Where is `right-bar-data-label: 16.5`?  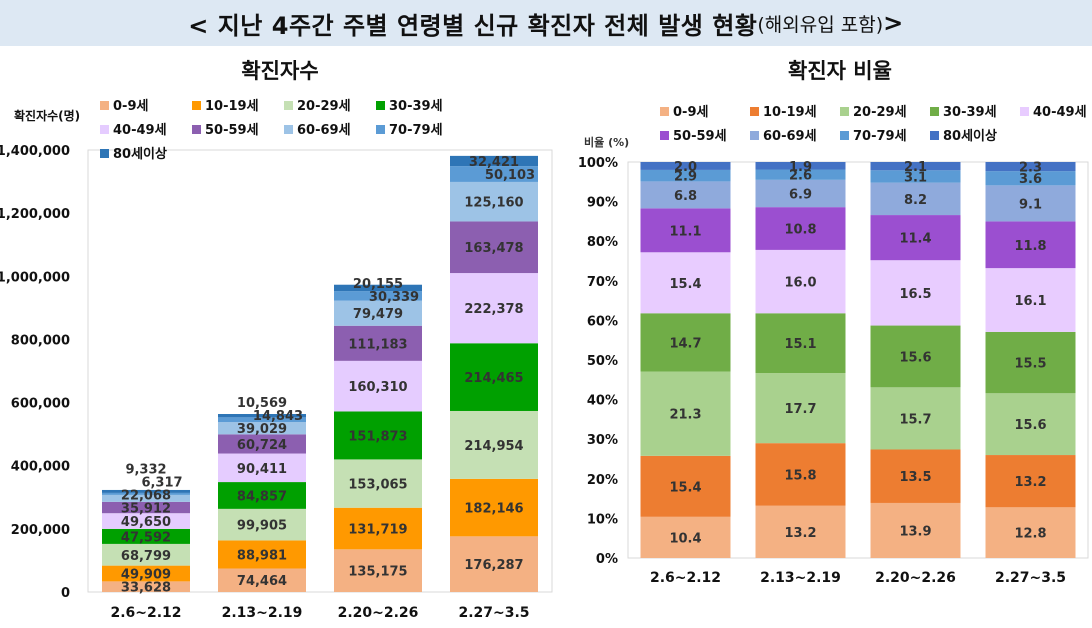
right-bar-data-label: 16.5 is located at coordinates (915, 294).